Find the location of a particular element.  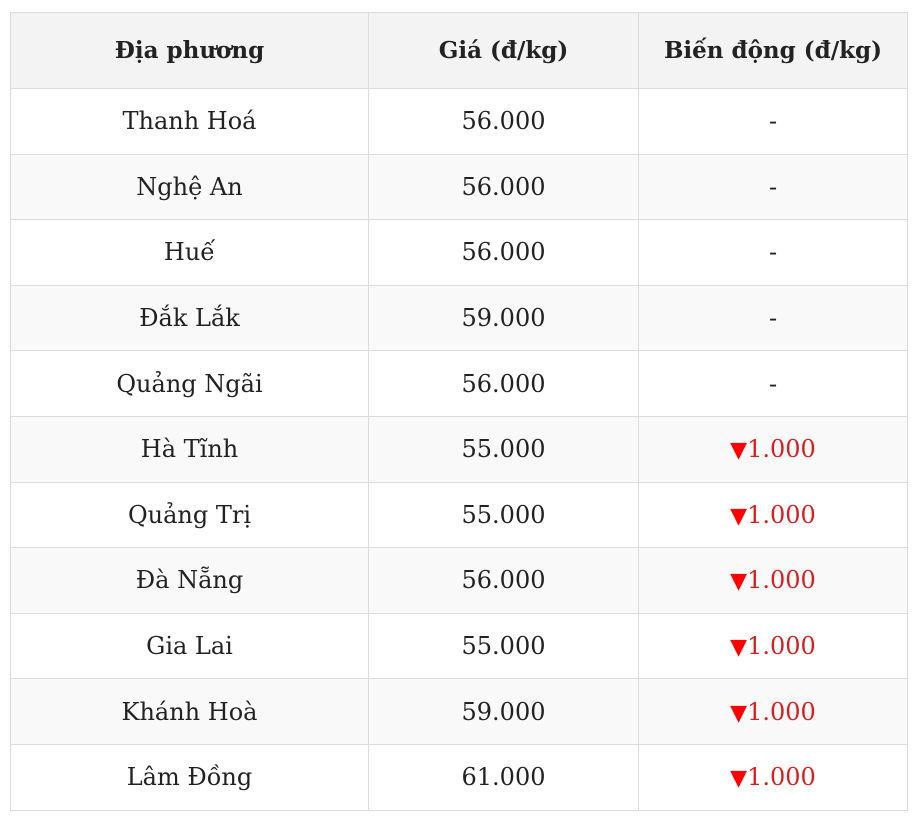

region-cell: Lâm Đồng is located at coordinates (189, 777).